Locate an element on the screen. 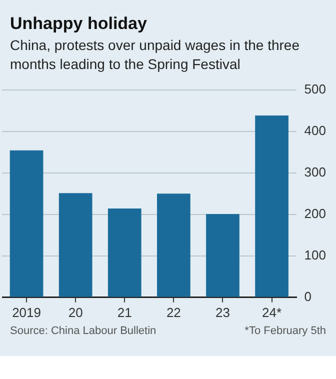 The height and width of the screenshot is (379, 336). x-tick-label: 2019 is located at coordinates (26, 312).